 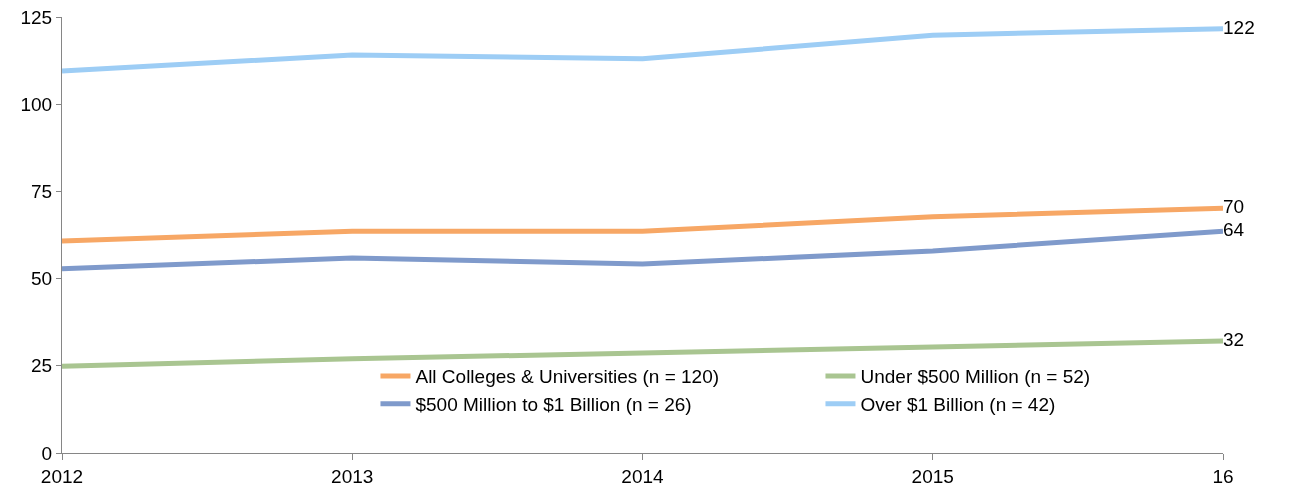 I want to click on x-tick-label: 16, so click(x=1223, y=476).